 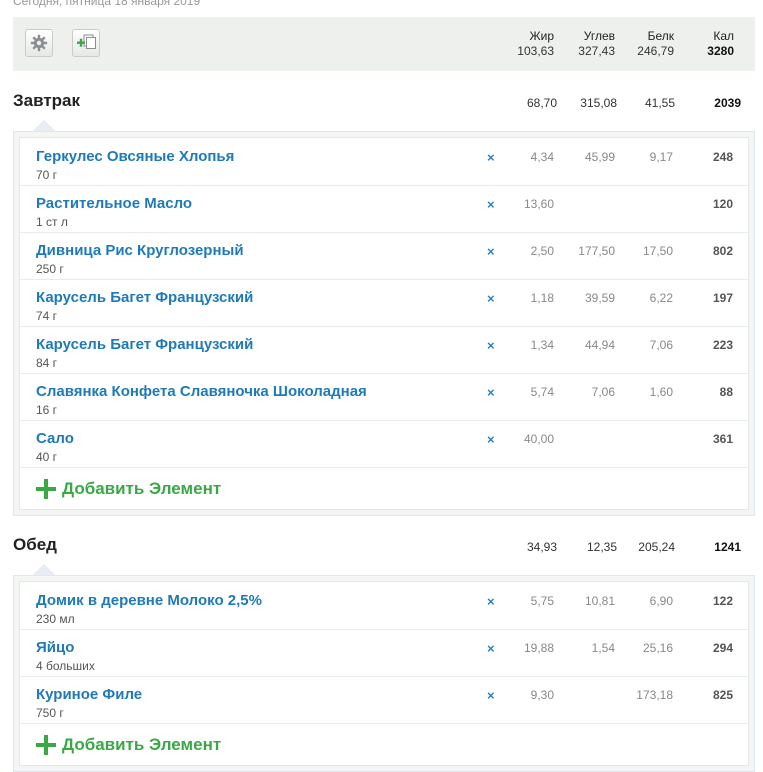 I want to click on food-quantity: 16 г, so click(x=47, y=410).